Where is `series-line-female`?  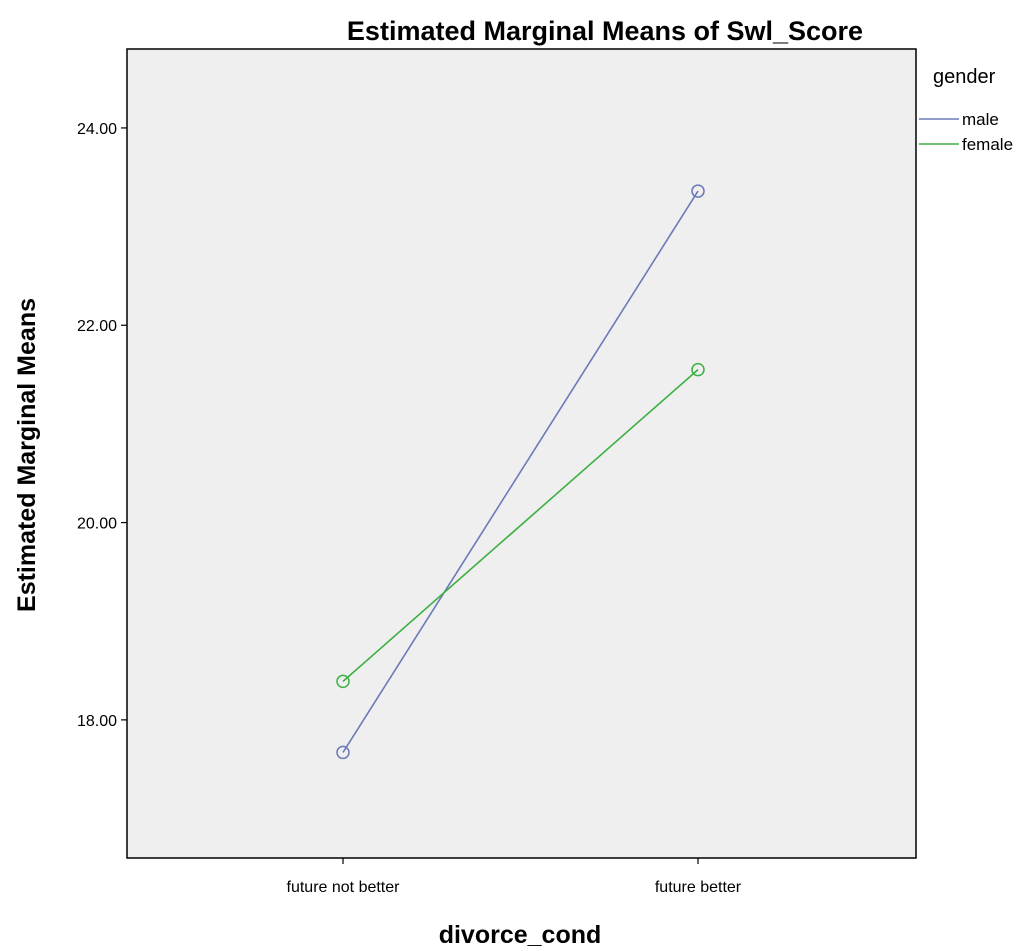
series-line-female is located at coordinates (520, 526).